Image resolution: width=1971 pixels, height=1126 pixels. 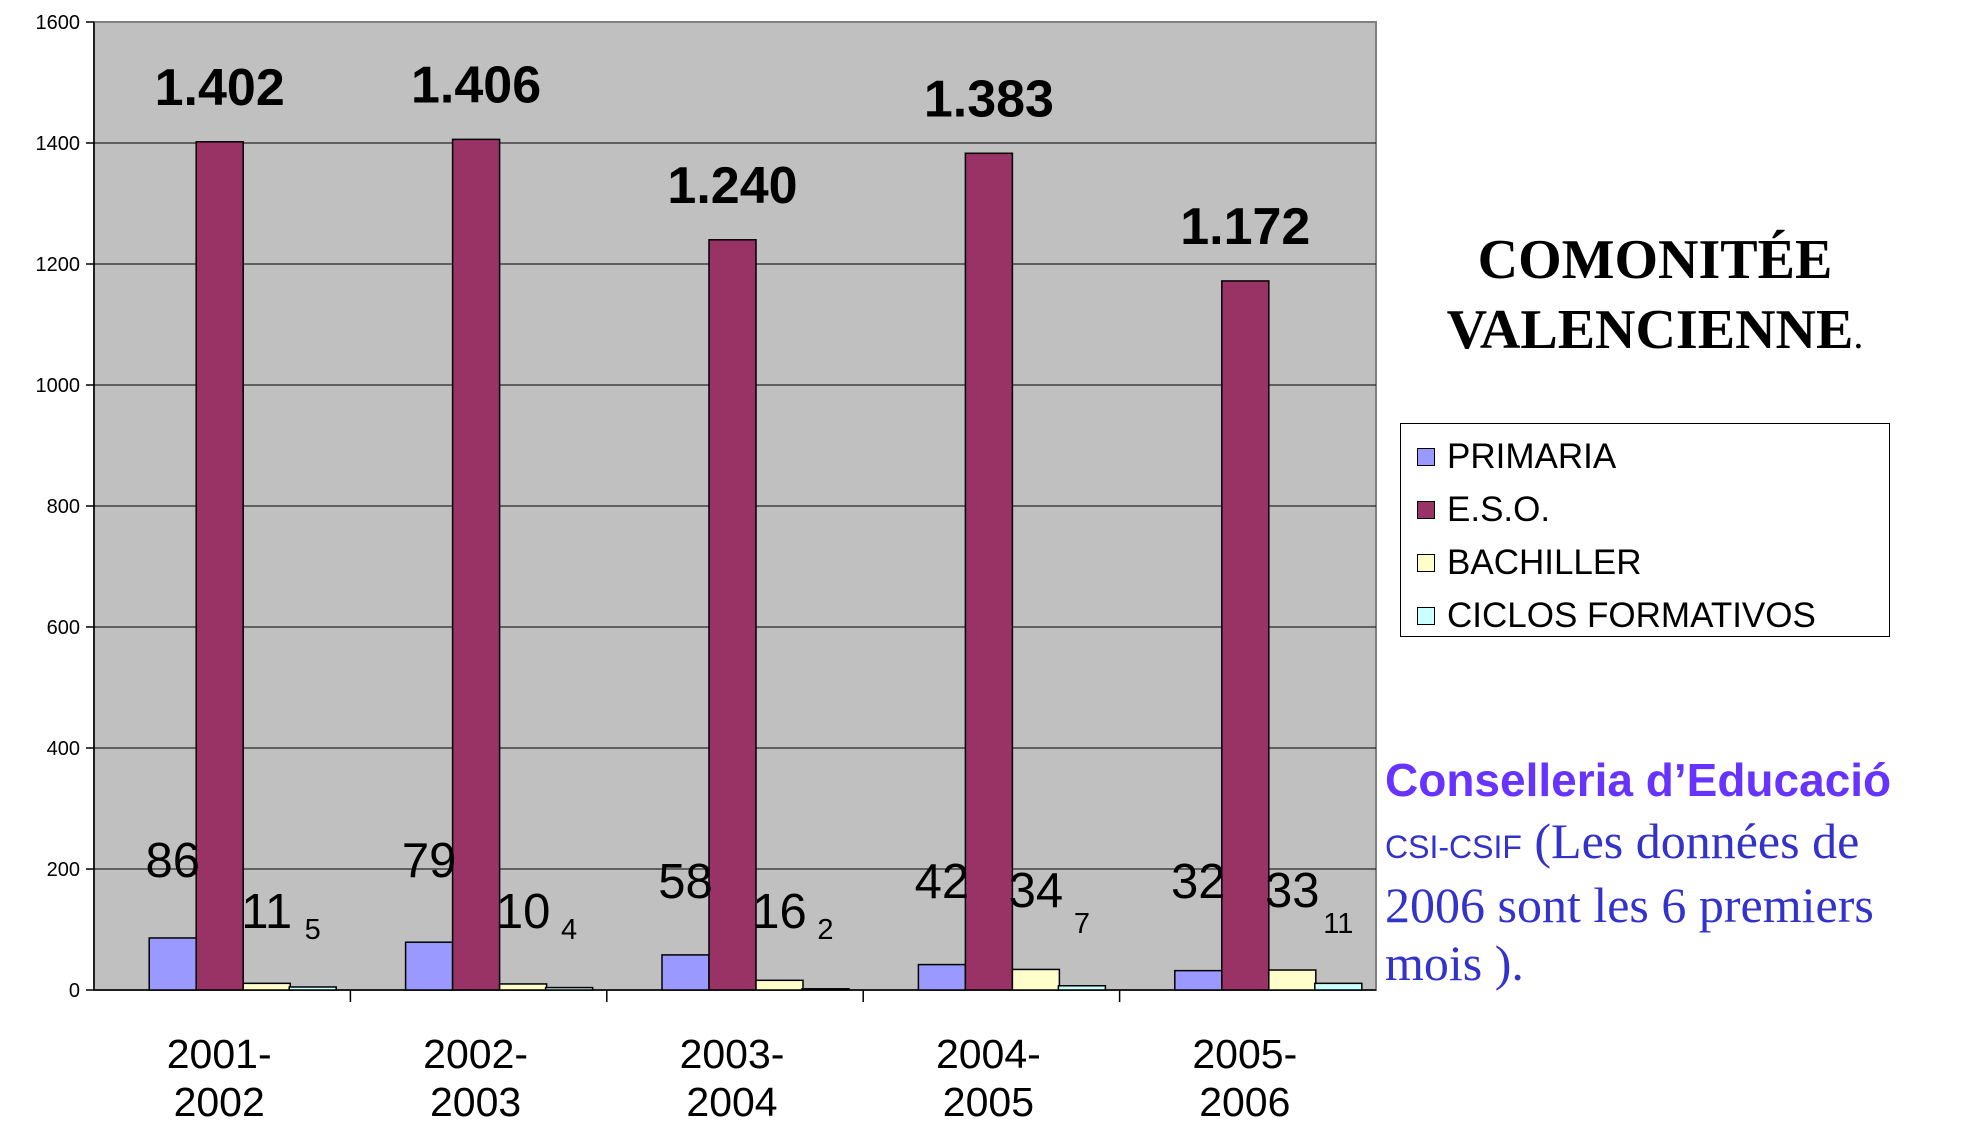 I want to click on data-label-eso: 1.240, so click(x=732, y=186).